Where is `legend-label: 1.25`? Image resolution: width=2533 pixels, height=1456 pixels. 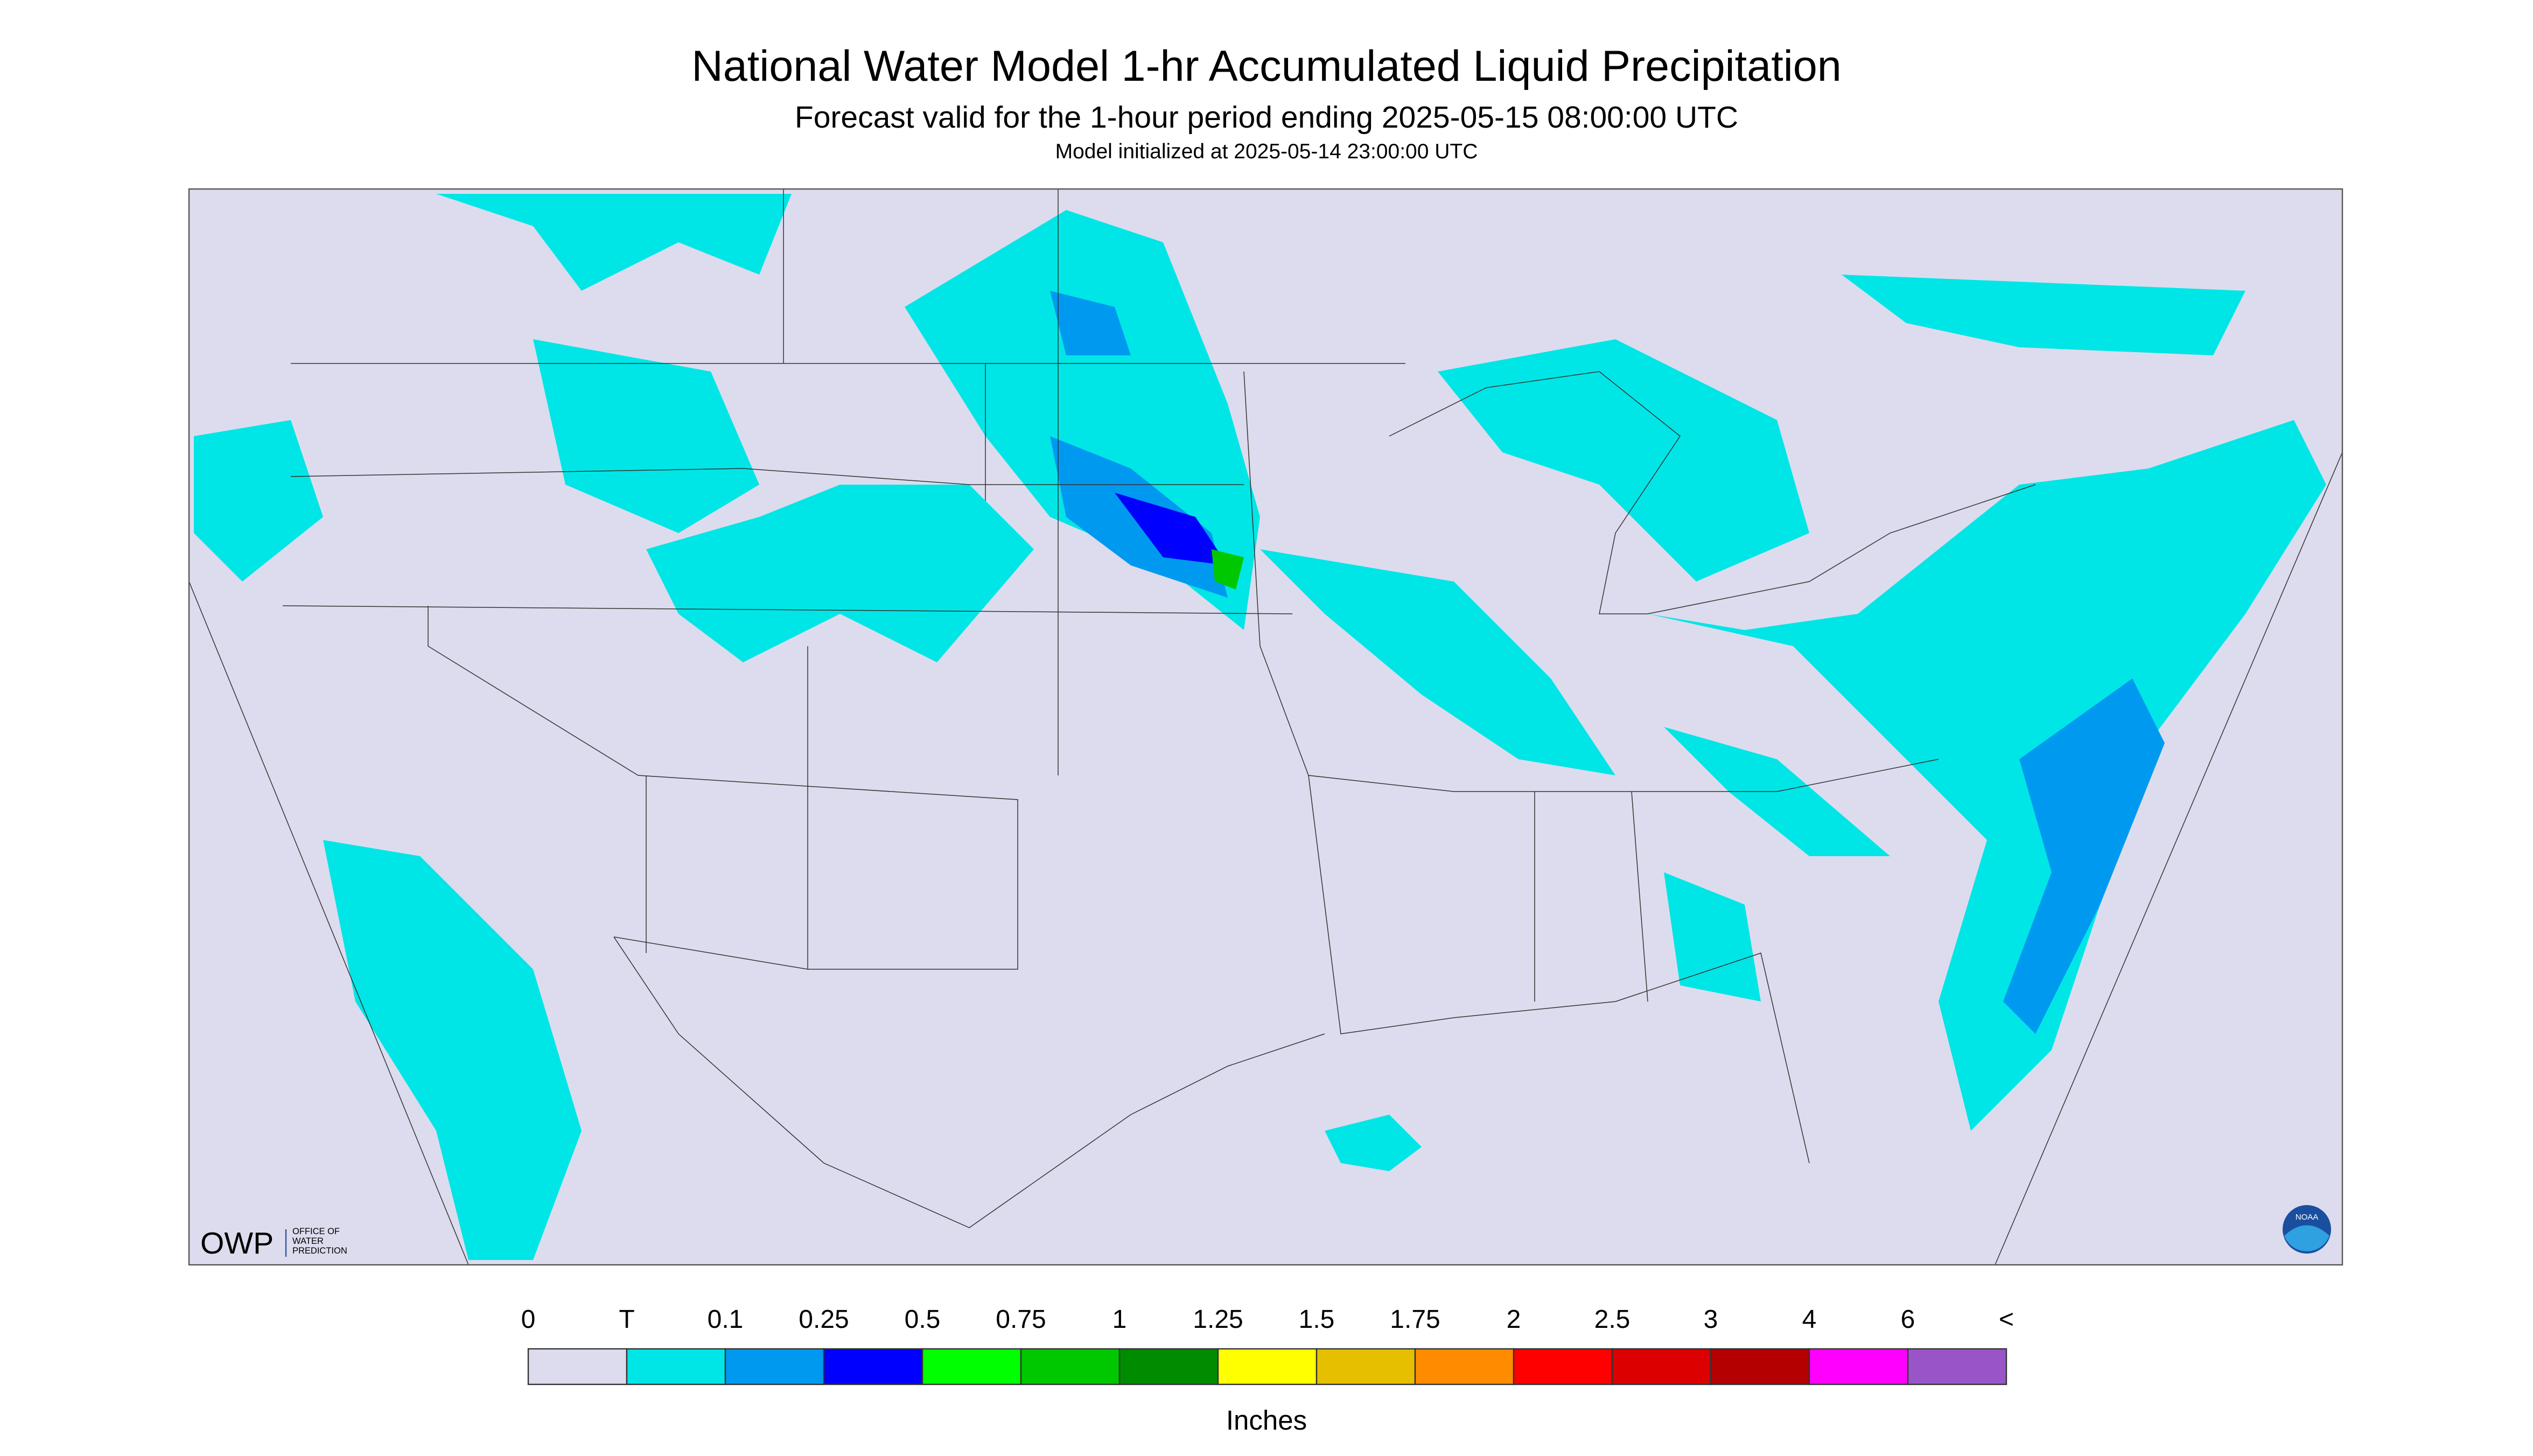
legend-label: 1.25 is located at coordinates (1218, 1319).